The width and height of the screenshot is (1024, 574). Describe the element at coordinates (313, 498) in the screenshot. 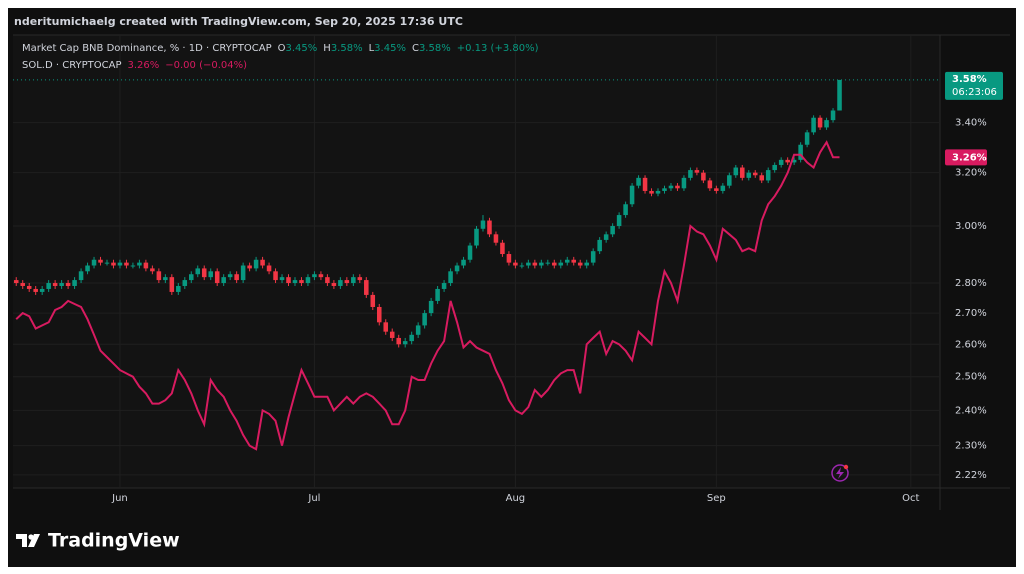

I see `x-tick-label: Jul` at that location.